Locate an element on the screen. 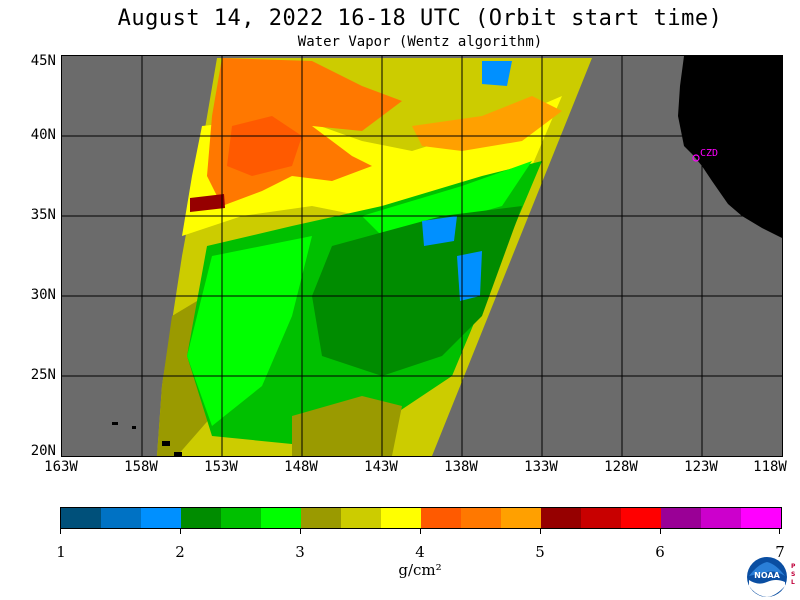 This screenshot has height=600, width=800. lat-label: 40N is located at coordinates (43, 135).